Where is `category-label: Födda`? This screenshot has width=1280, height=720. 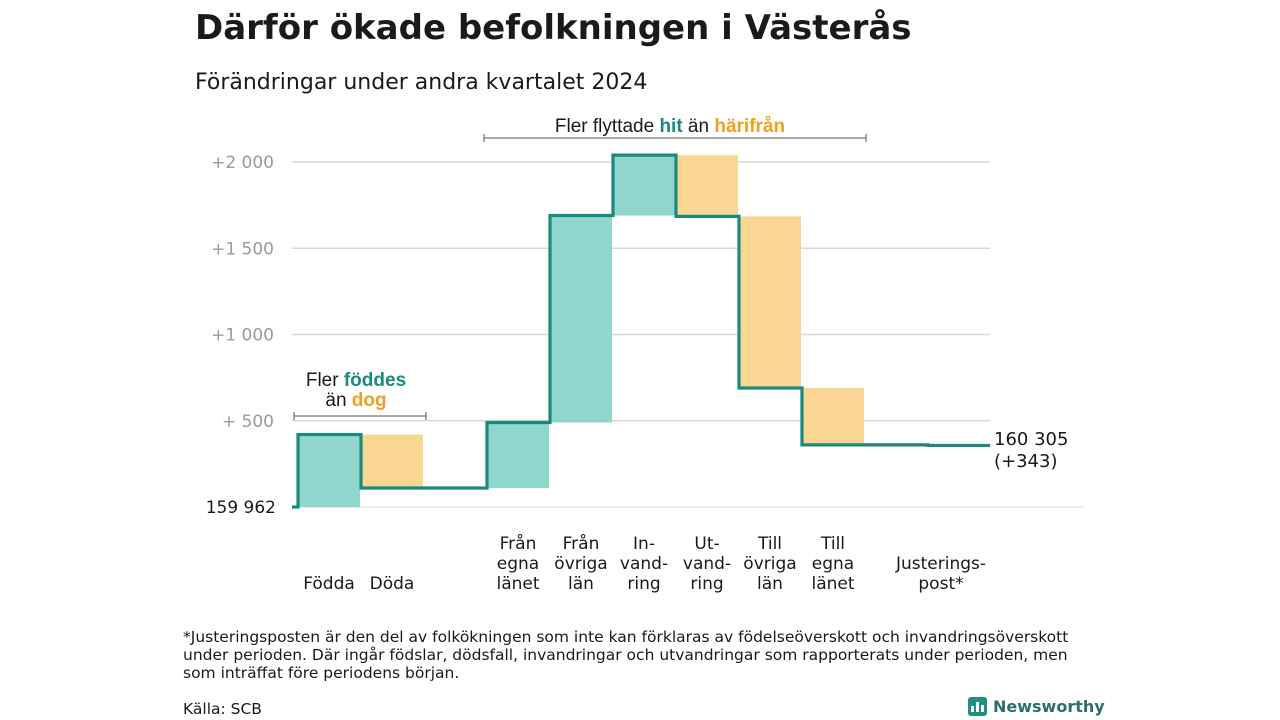 category-label: Födda is located at coordinates (329, 584).